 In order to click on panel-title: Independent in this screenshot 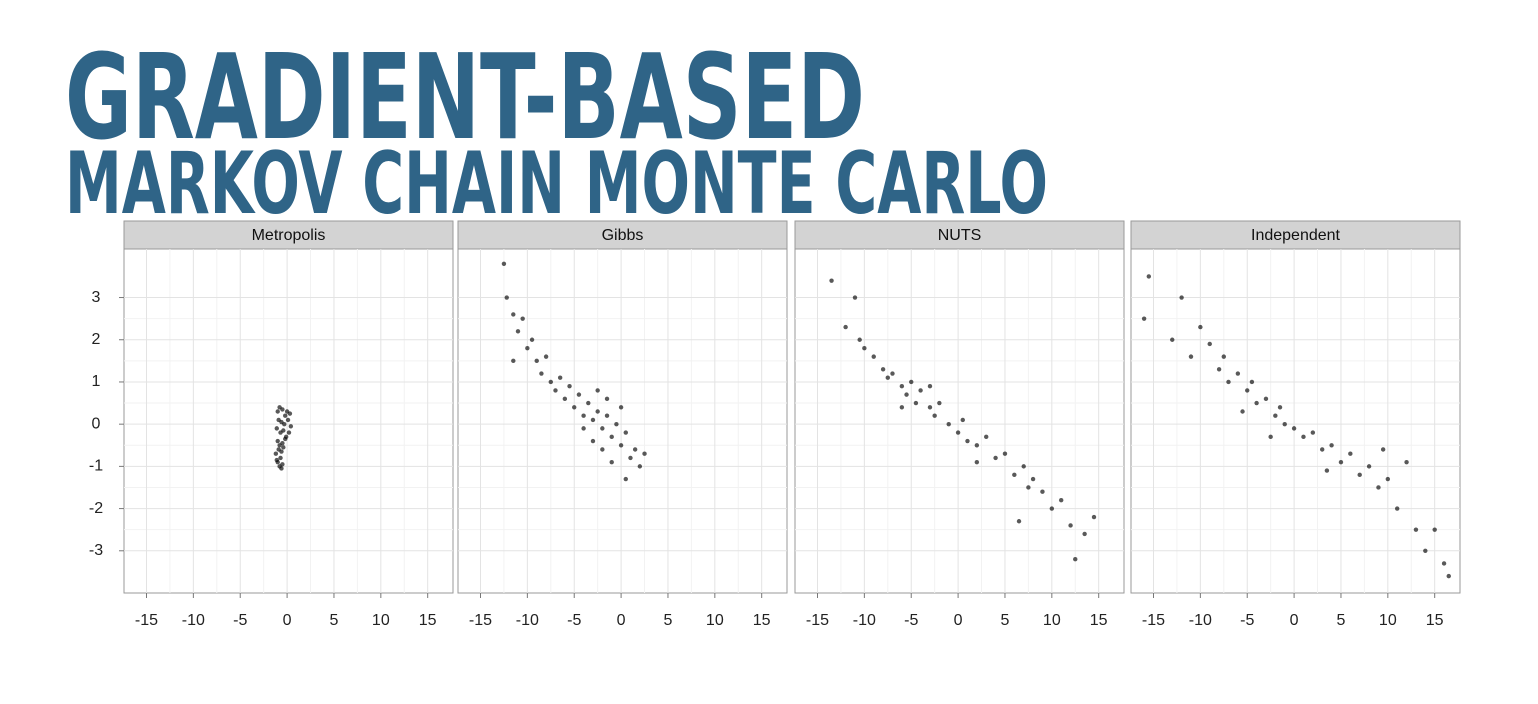, I will do `click(1296, 235)`.